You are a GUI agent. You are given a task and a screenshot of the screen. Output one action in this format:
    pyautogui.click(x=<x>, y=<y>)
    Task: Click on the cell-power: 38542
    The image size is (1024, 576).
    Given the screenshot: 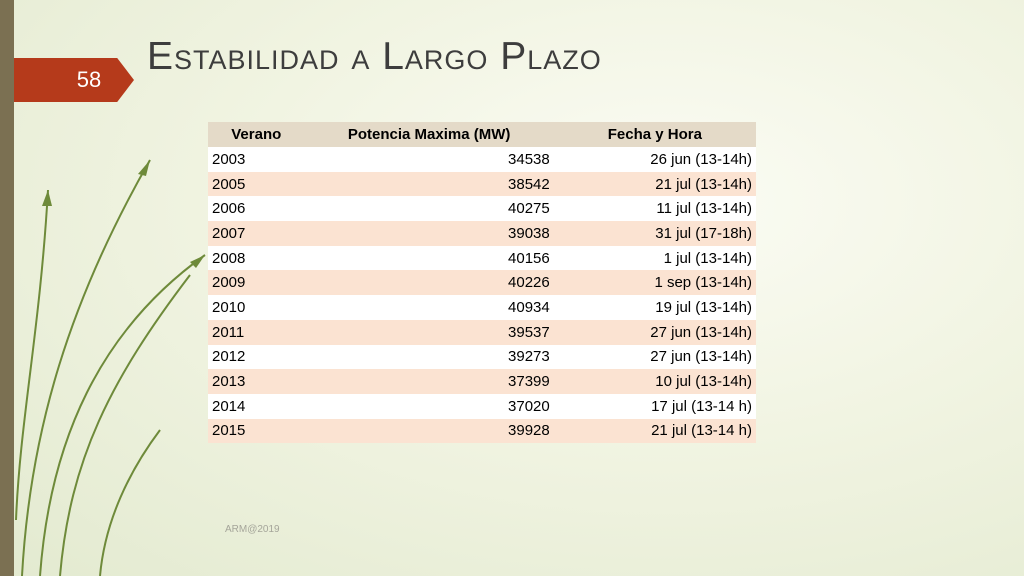 What is the action you would take?
    pyautogui.click(x=429, y=184)
    